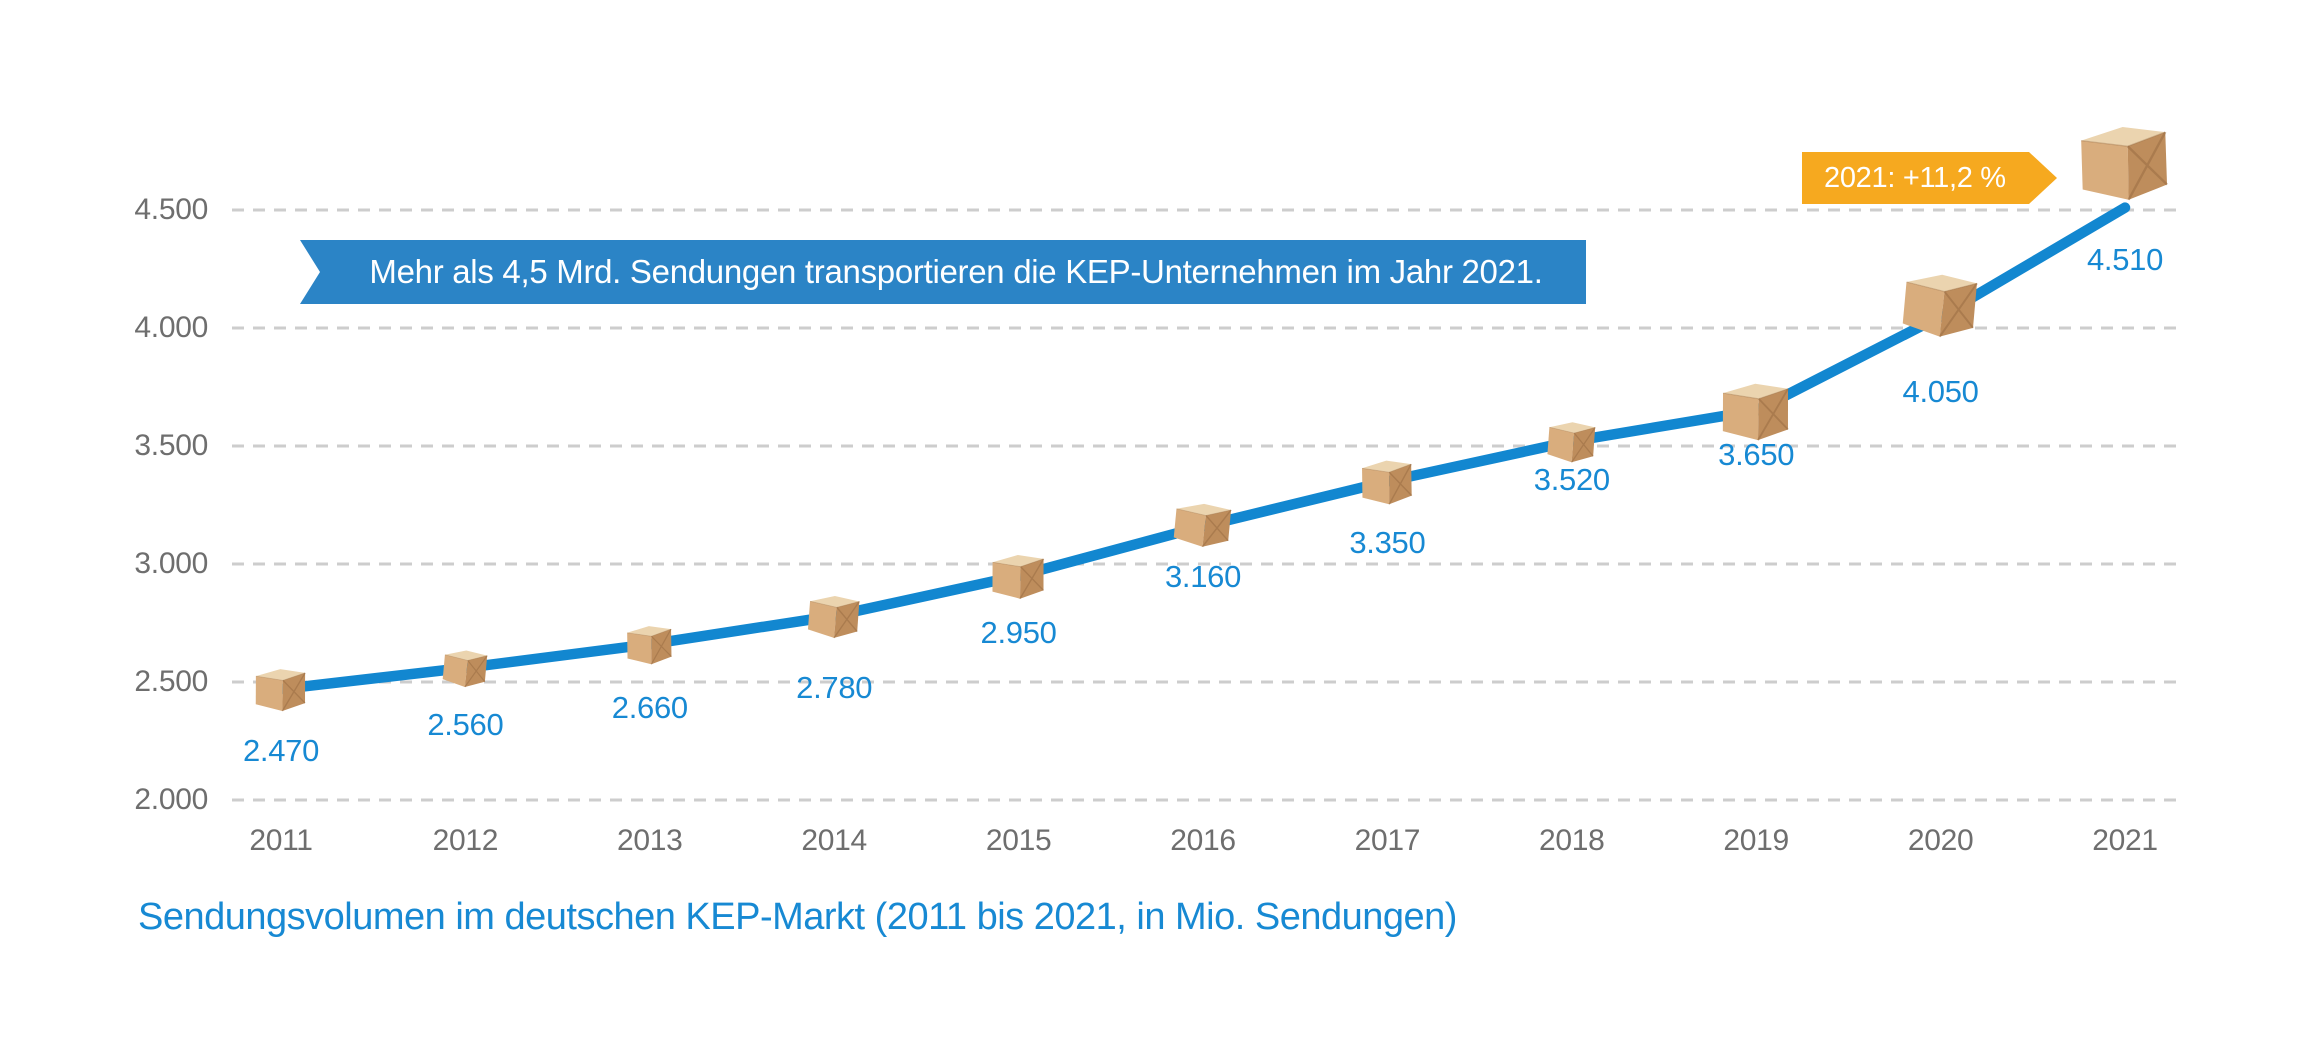 This screenshot has width=2312, height=1053. Describe the element at coordinates (650, 840) in the screenshot. I see `x-tick-label: 2013` at that location.